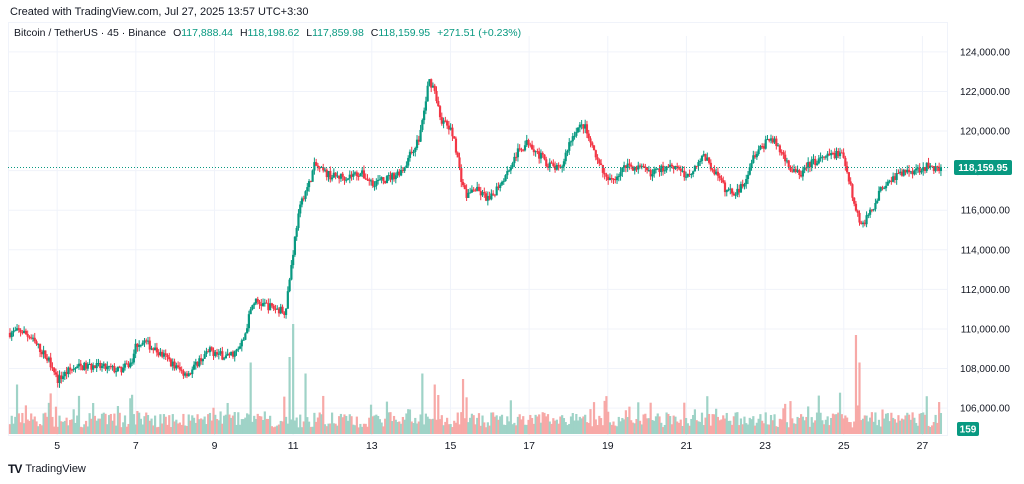 The height and width of the screenshot is (484, 1024). I want to click on symbol-label: Bitcoin / TetherUS · 45 · Binance, so click(90, 33).